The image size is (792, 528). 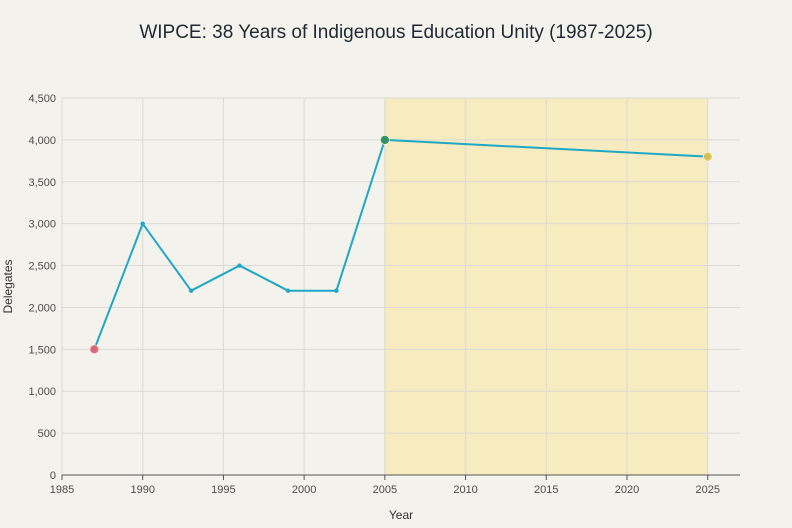 I want to click on y-tick-label: 500, so click(x=47, y=434).